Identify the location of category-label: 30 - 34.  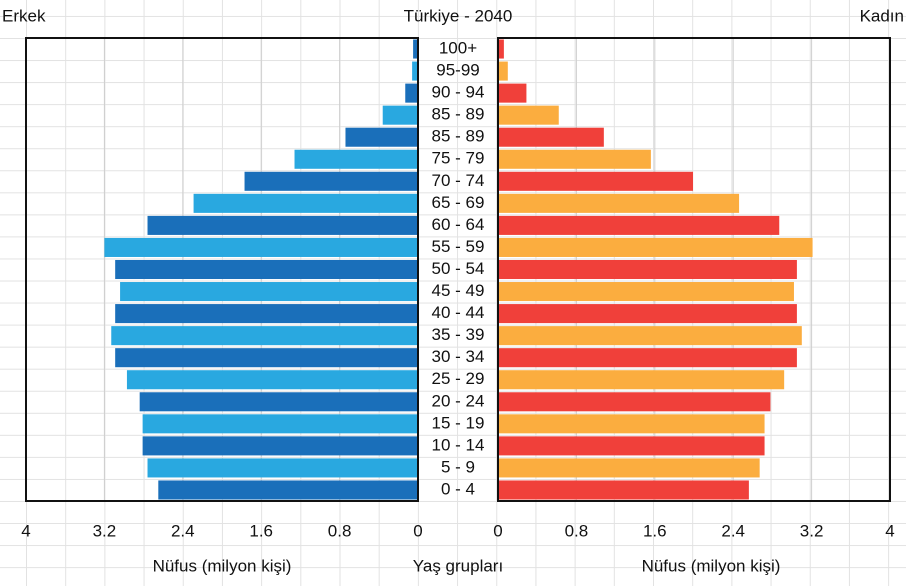
(458, 356).